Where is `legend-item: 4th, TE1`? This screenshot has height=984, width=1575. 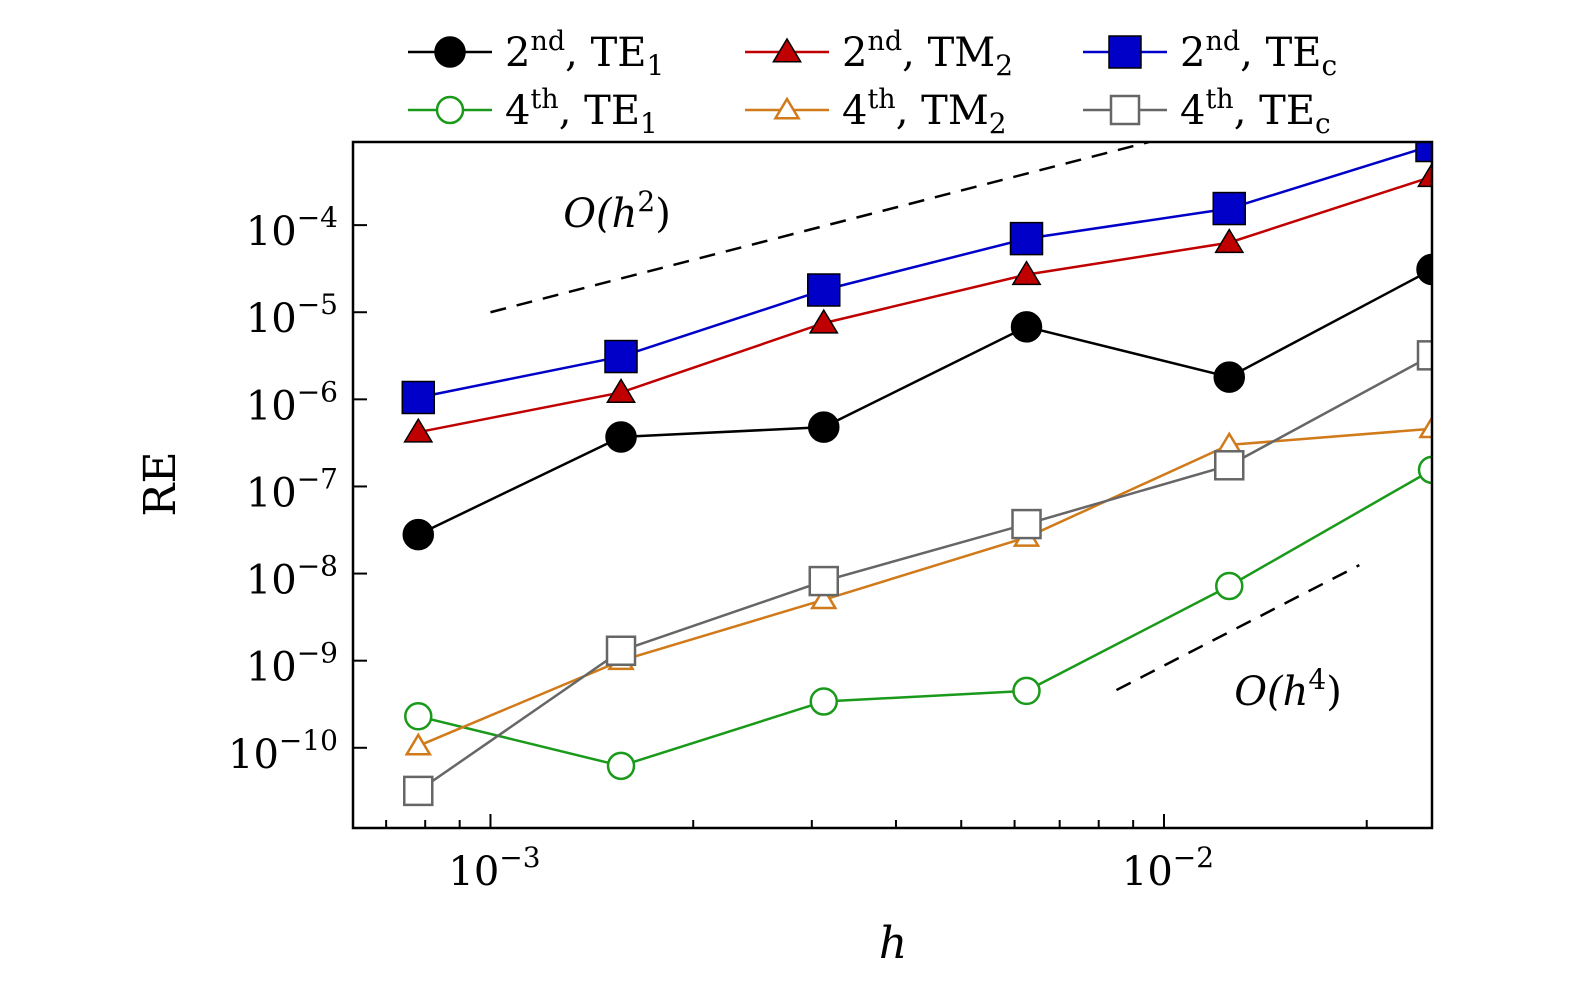 legend-item: 4th, TE1 is located at coordinates (533, 112).